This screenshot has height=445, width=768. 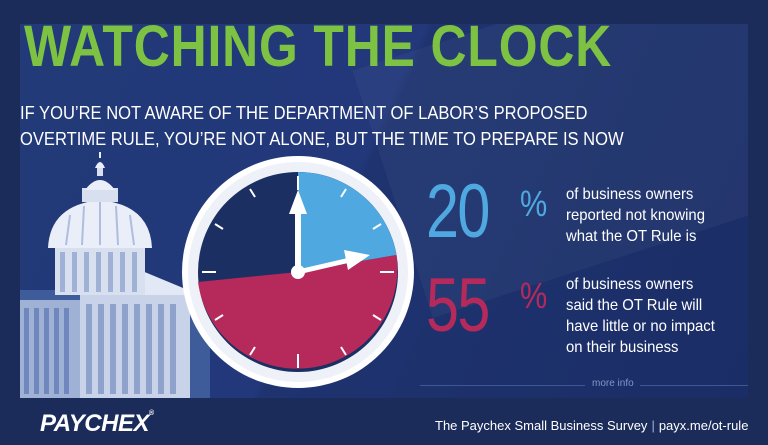 What do you see at coordinates (151, 413) in the screenshot?
I see `logo-mark: ®` at bounding box center [151, 413].